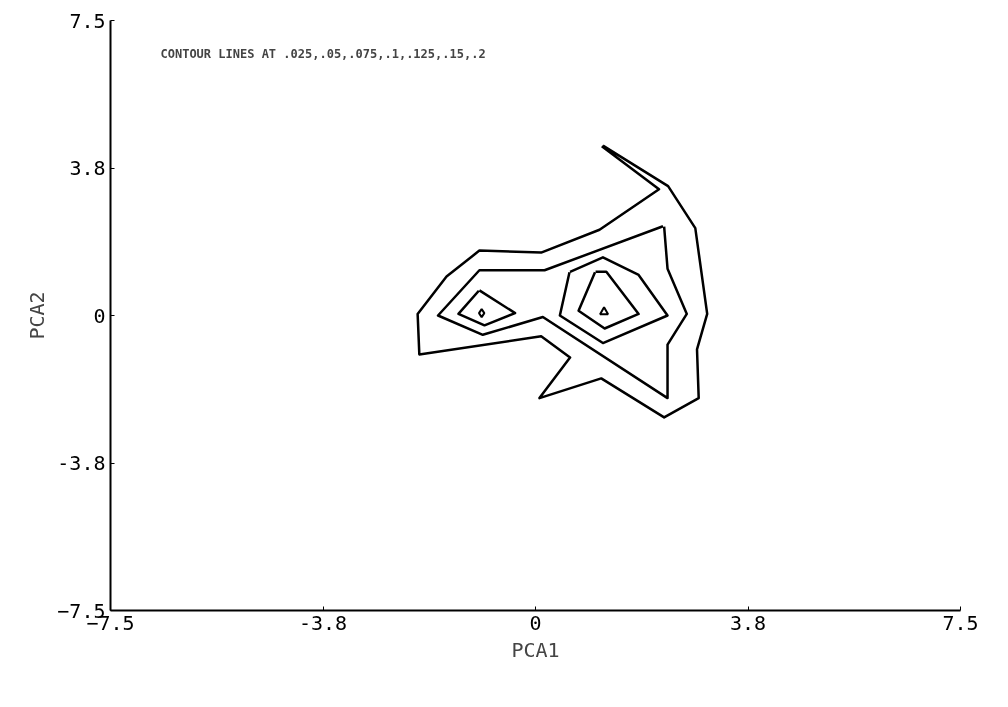 The height and width of the screenshot is (707, 1008). Describe the element at coordinates (535, 649) in the screenshot. I see `x-axis-title: PCA1` at that location.